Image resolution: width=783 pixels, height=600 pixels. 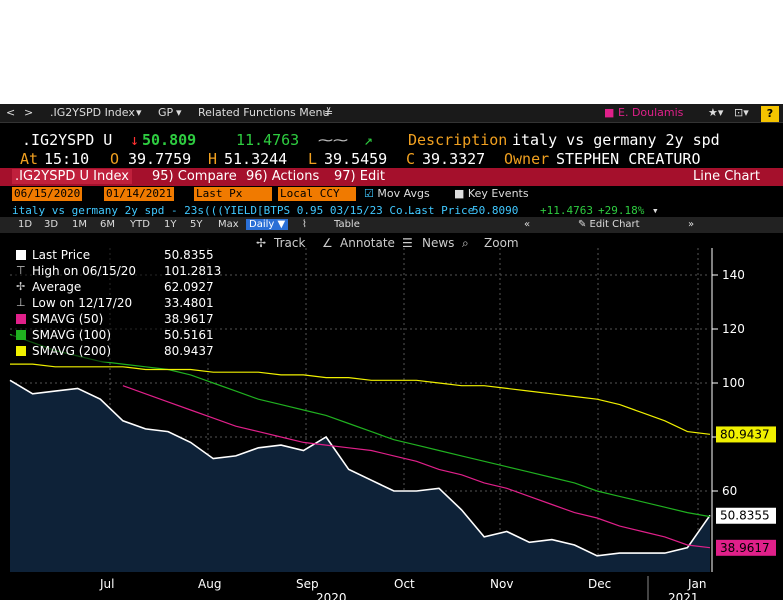 What do you see at coordinates (628, 159) in the screenshot?
I see `owner-value: STEPHEN CREATURO` at bounding box center [628, 159].